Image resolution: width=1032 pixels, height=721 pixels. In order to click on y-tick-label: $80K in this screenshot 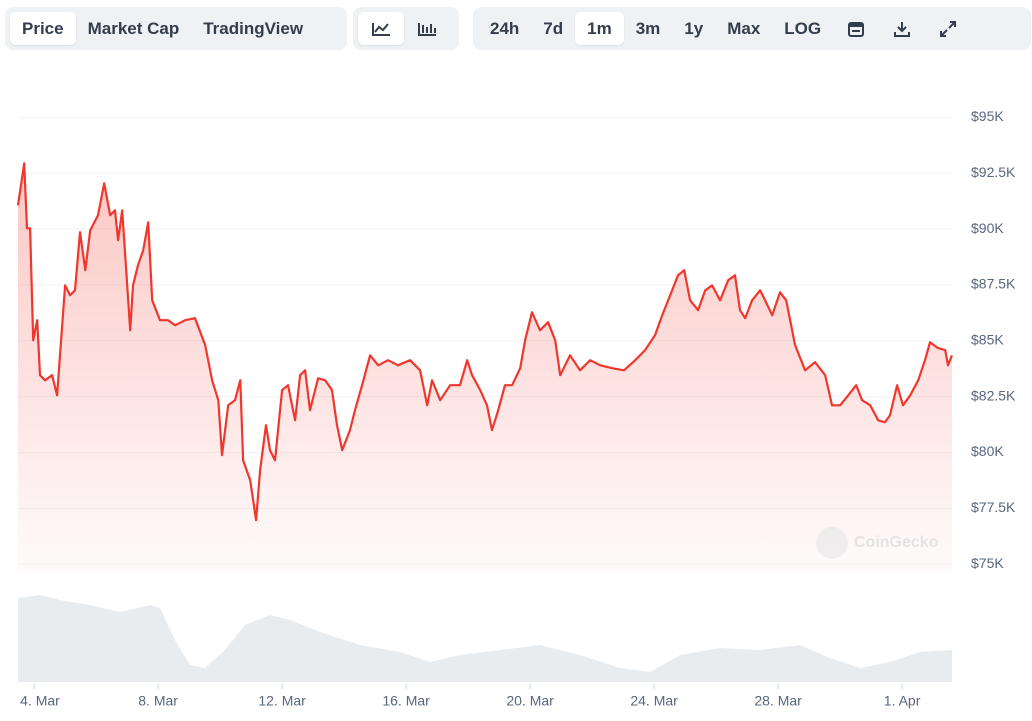, I will do `click(987, 451)`.